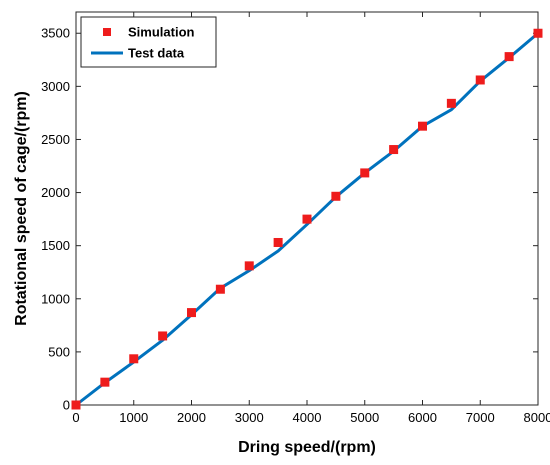  I want to click on x-tick-label: 0, so click(75, 417).